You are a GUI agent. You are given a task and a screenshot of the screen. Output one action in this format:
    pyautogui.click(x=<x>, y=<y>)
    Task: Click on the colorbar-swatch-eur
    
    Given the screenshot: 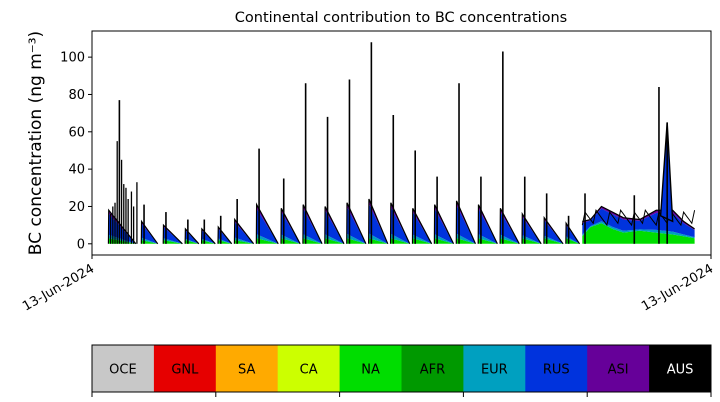 What is the action you would take?
    pyautogui.click(x=494, y=368)
    